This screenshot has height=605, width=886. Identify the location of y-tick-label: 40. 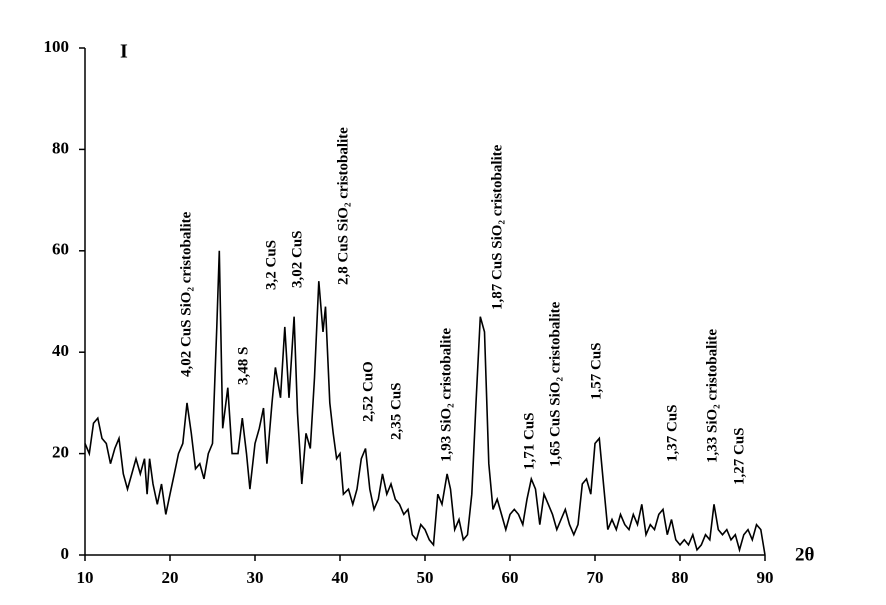
(60, 350).